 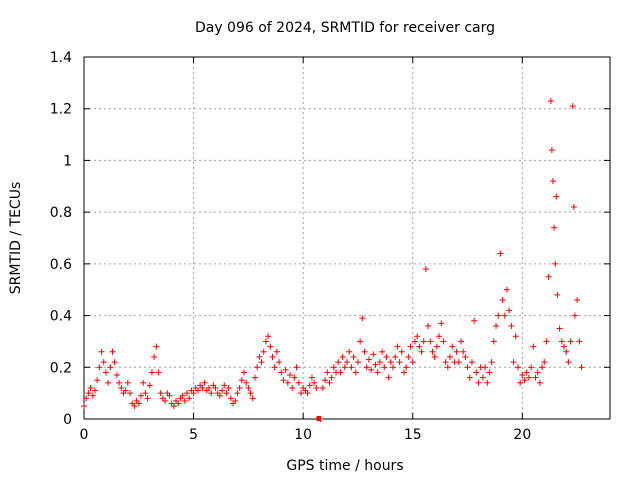 What do you see at coordinates (61, 110) in the screenshot?
I see `y-tick-label: 1.2` at bounding box center [61, 110].